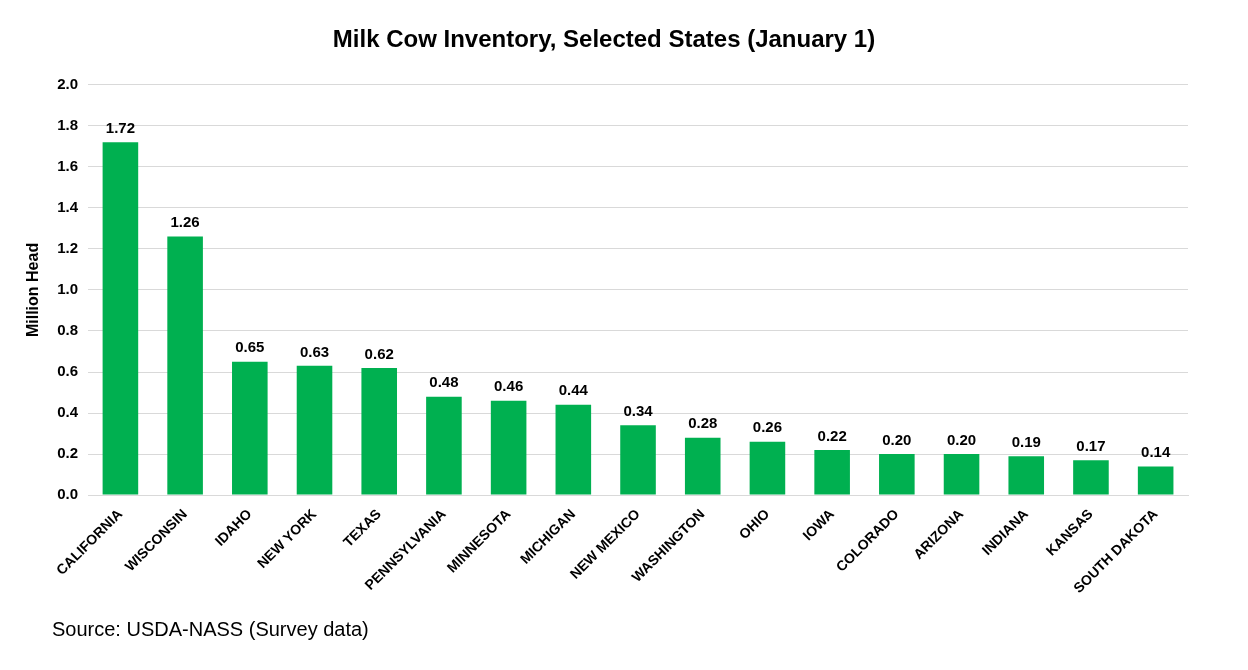 The height and width of the screenshot is (670, 1248). I want to click on text: 0.0, so click(68, 494).